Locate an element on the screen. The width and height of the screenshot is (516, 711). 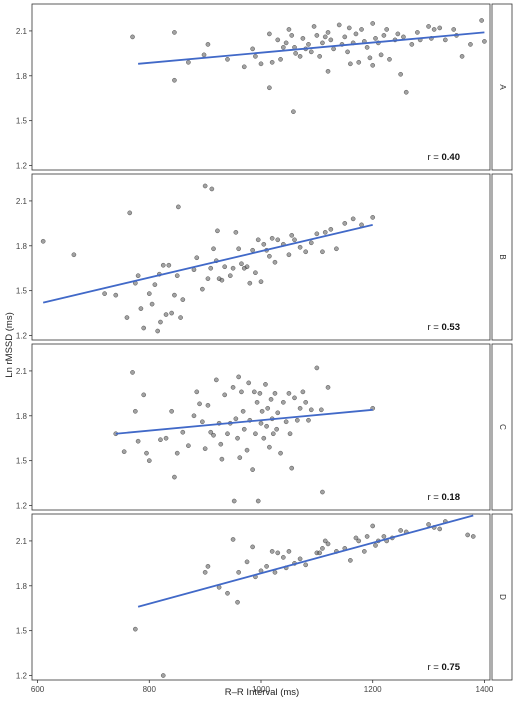
panel-c-fit-line is located at coordinates (244, 421).